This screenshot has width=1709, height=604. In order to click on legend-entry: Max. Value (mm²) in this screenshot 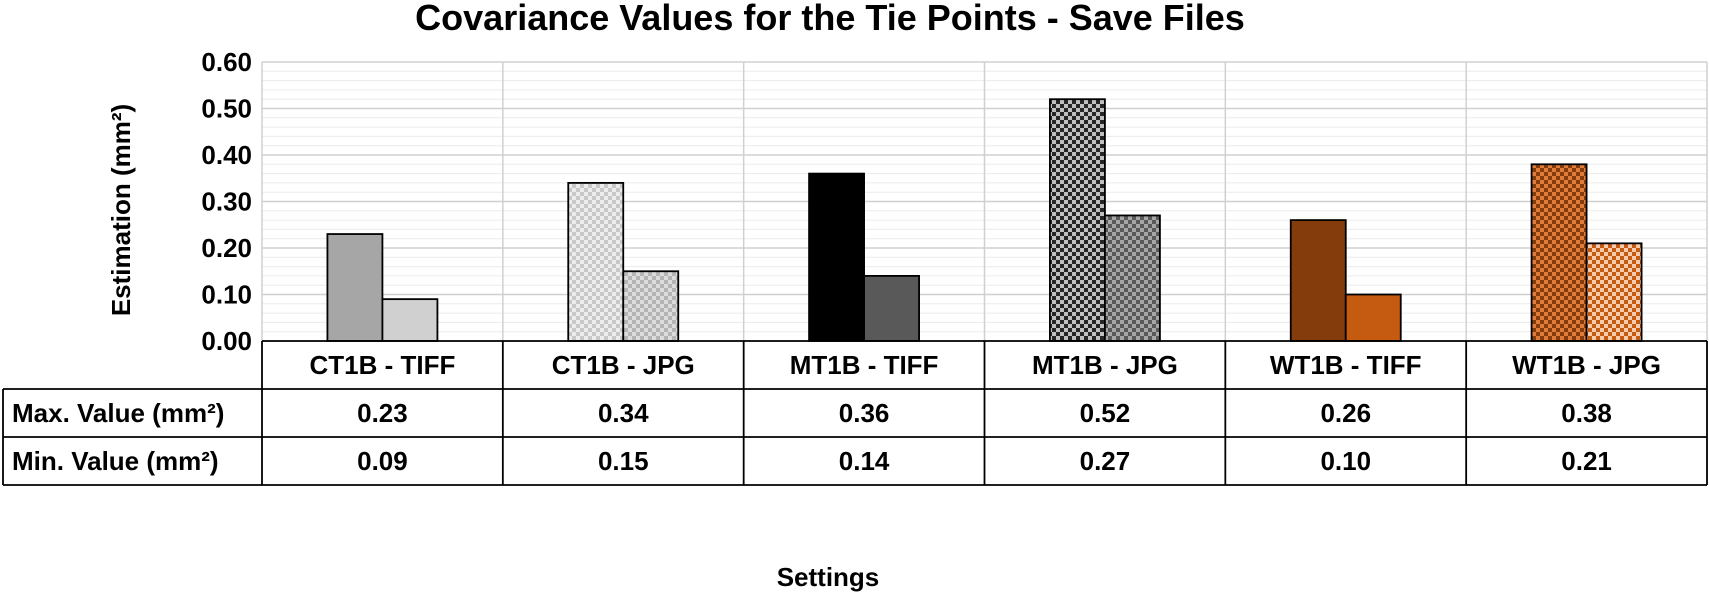, I will do `click(118, 413)`.